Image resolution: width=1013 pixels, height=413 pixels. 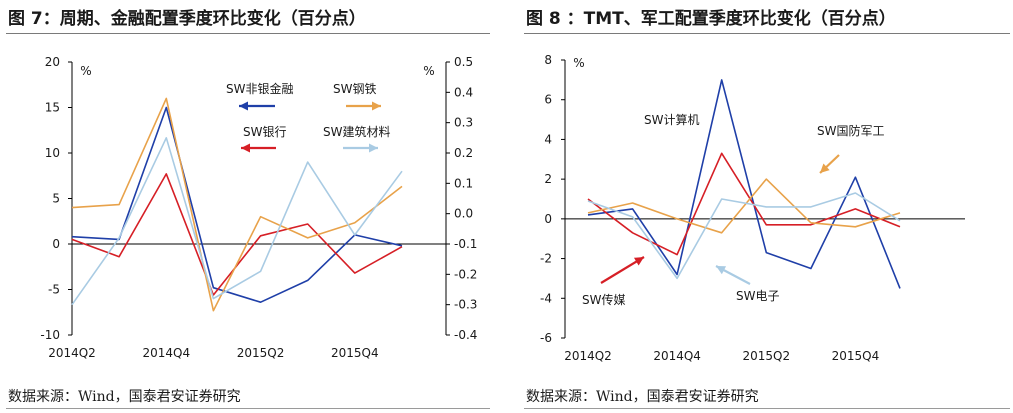 I want to click on left-y-tick-label: 15, so click(x=52, y=108).